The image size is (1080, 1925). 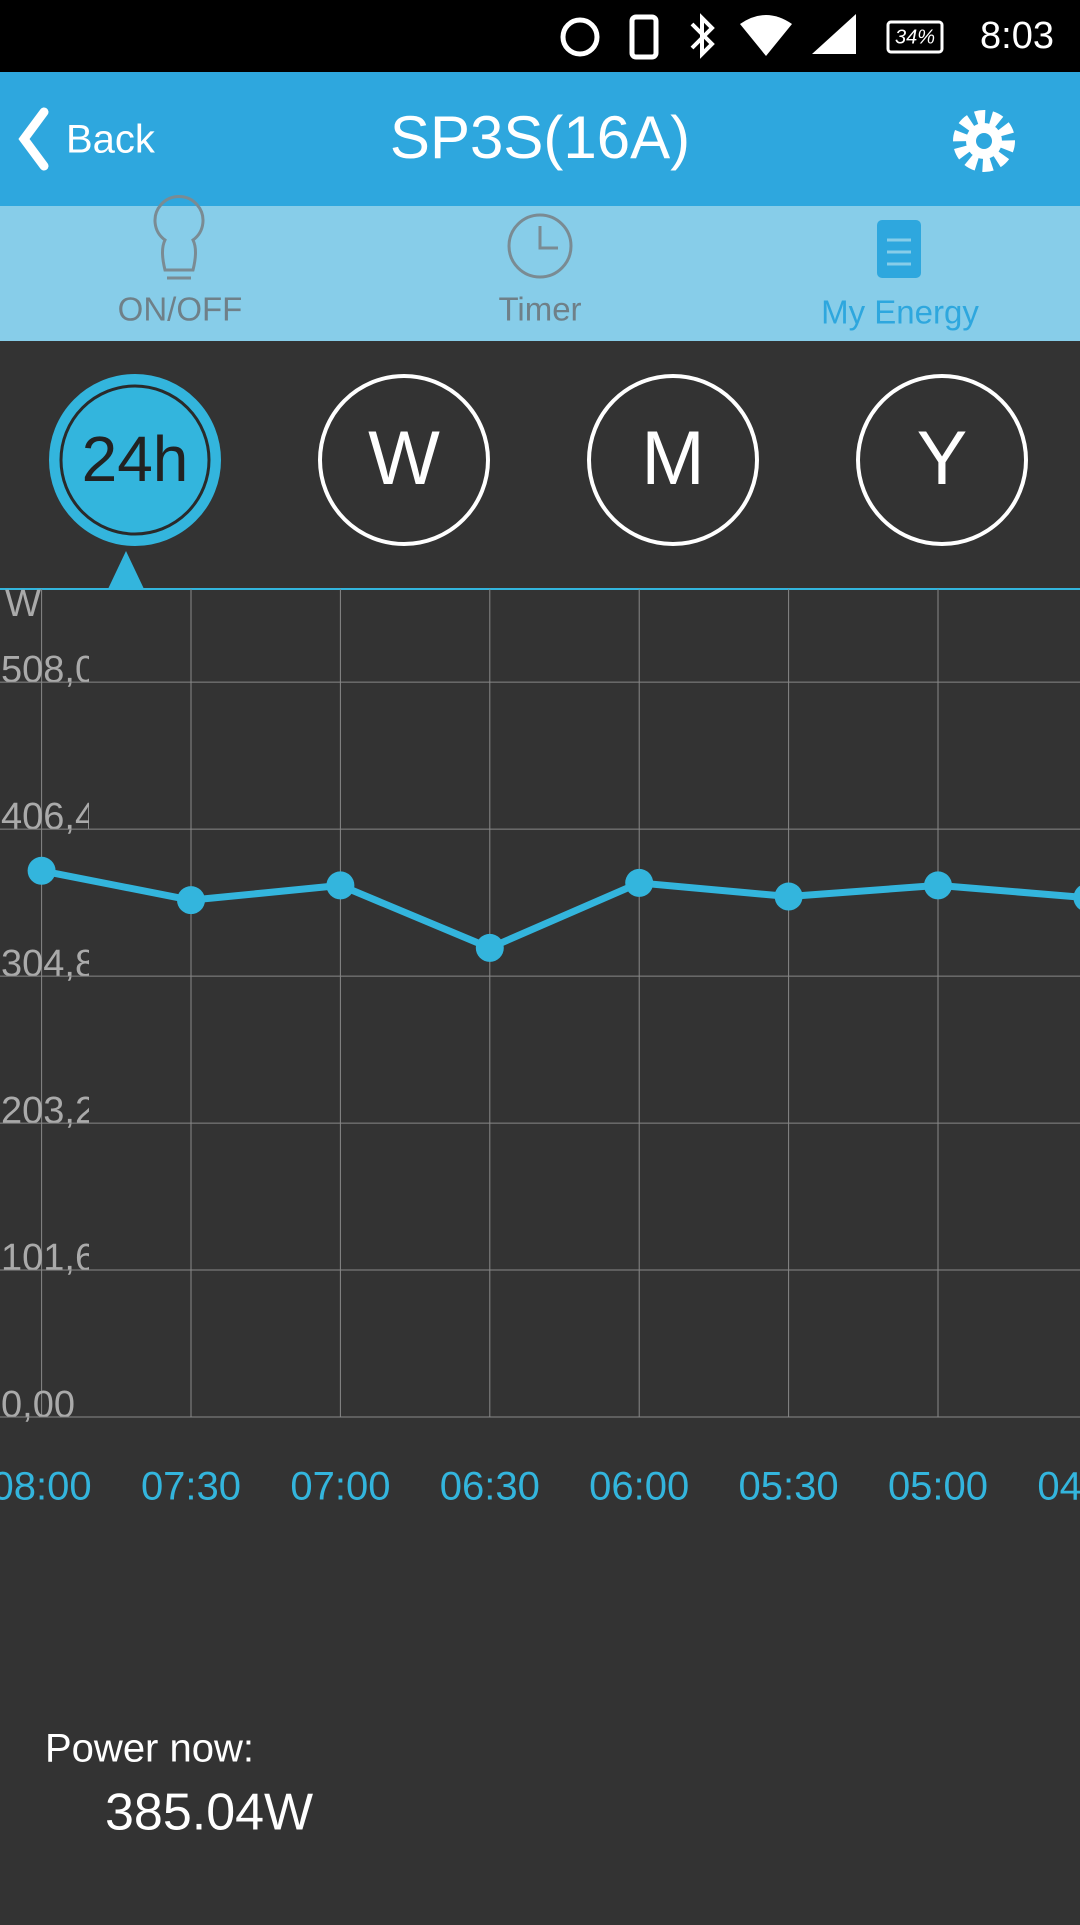 What do you see at coordinates (48, 1037) in the screenshot?
I see `y-tick-labels: 0,00 101,6 203,2 304,8 406,4 508,0` at bounding box center [48, 1037].